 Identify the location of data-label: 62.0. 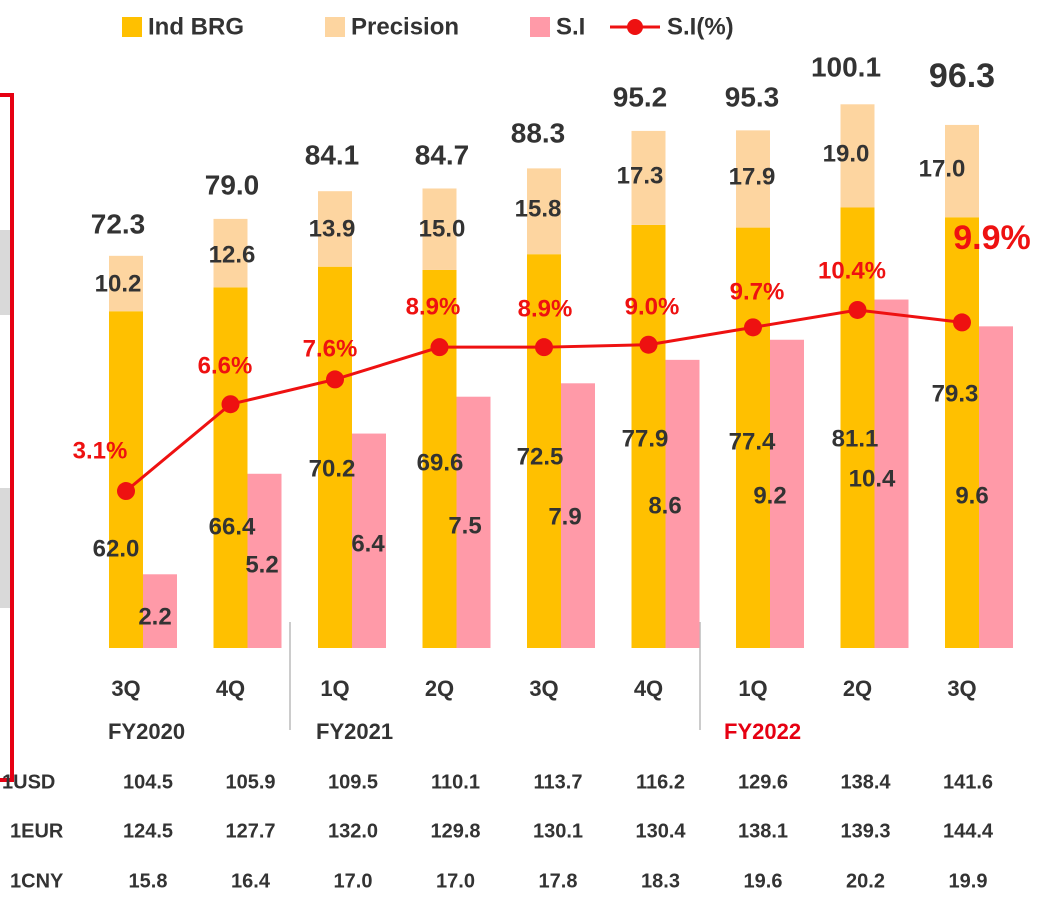
(116, 548).